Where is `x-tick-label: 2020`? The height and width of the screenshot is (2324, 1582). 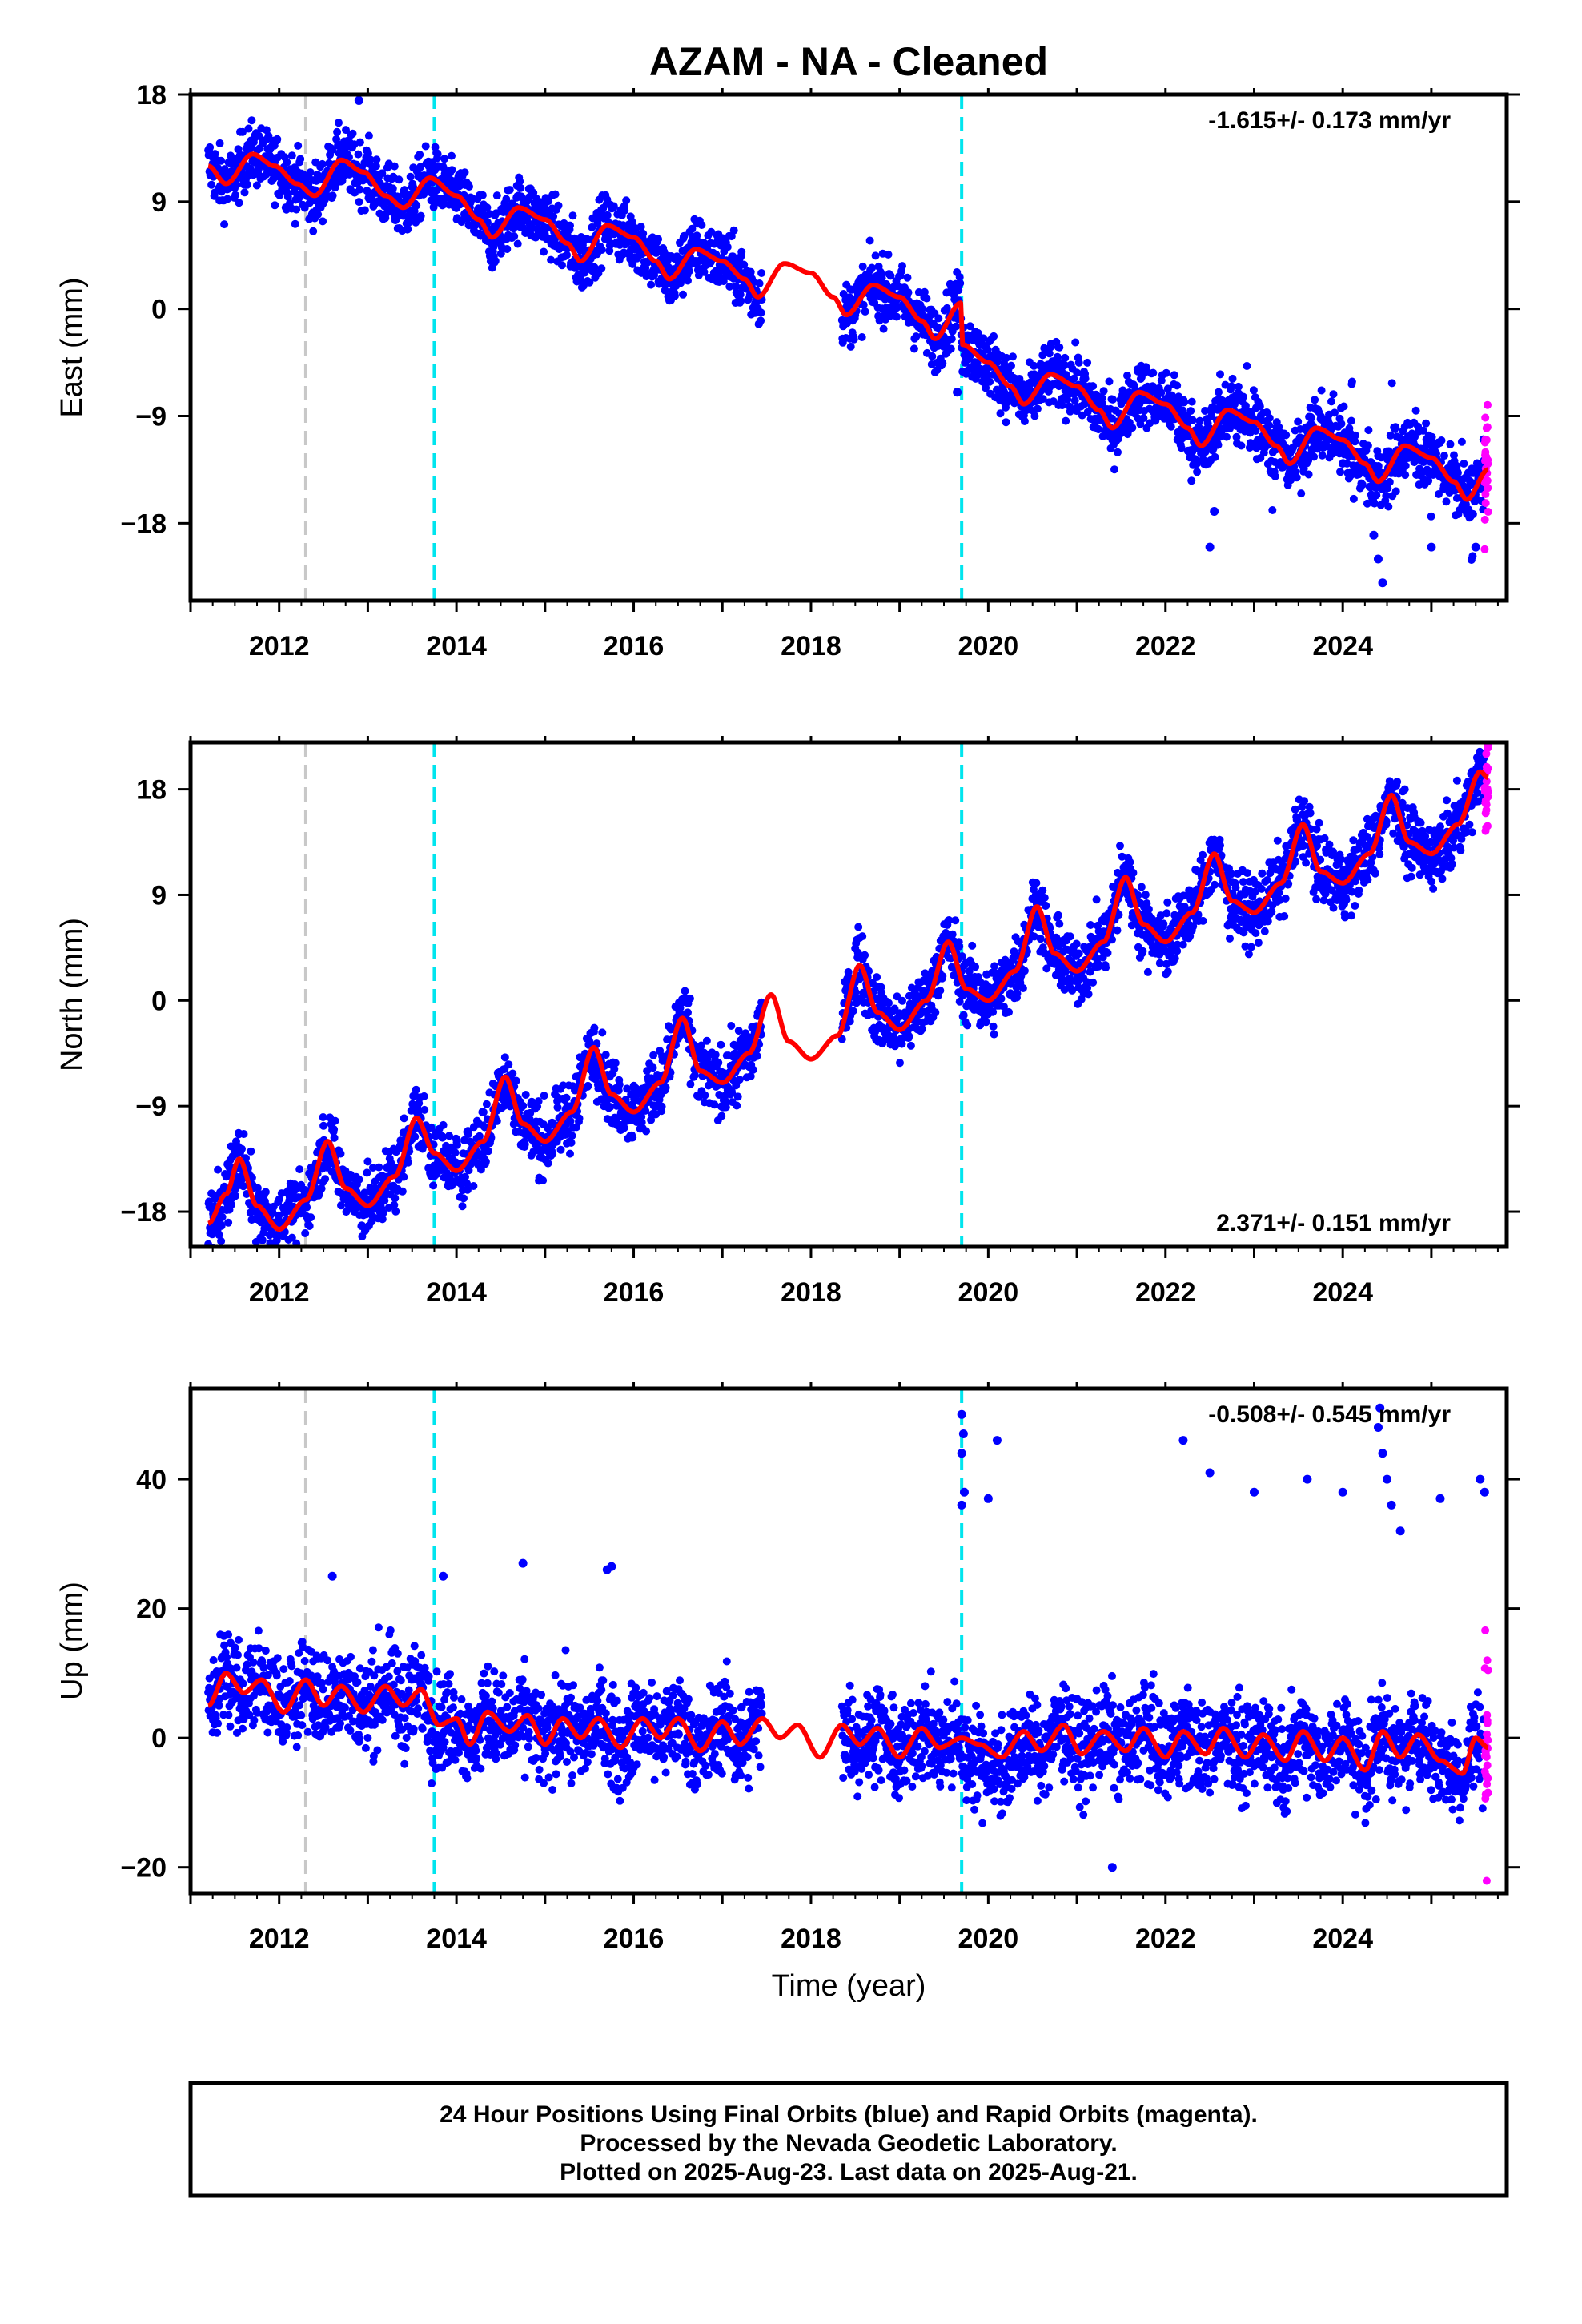
x-tick-label: 2020 is located at coordinates (988, 646).